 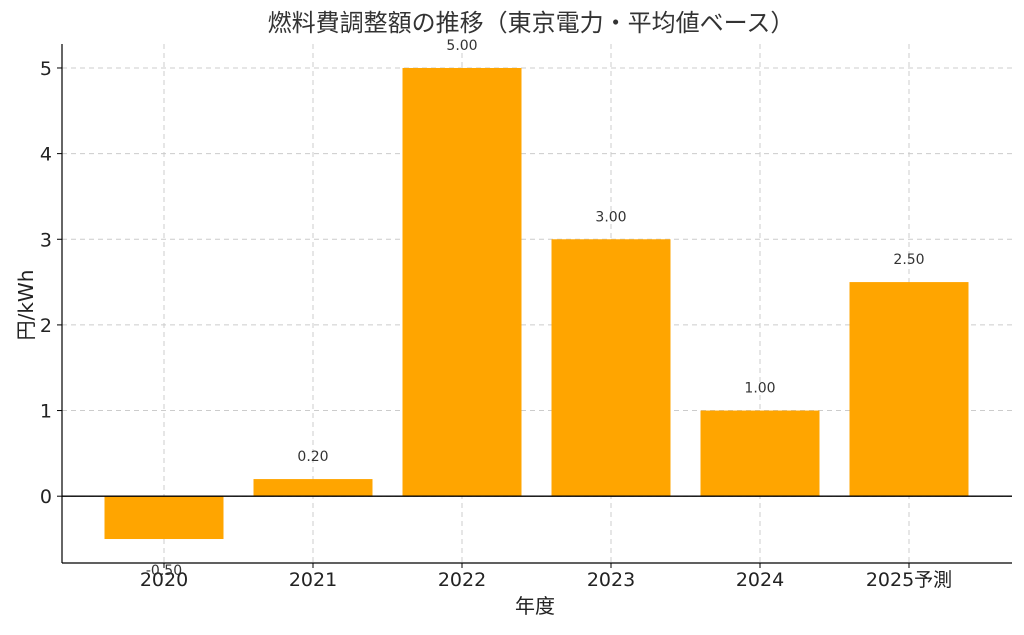 What do you see at coordinates (611, 580) in the screenshot?
I see `x-tick-label: 2023` at bounding box center [611, 580].